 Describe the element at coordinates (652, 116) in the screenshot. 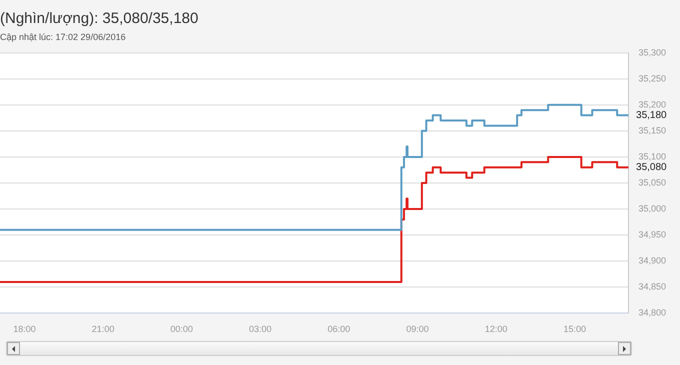

I see `annotation: 35,180` at that location.